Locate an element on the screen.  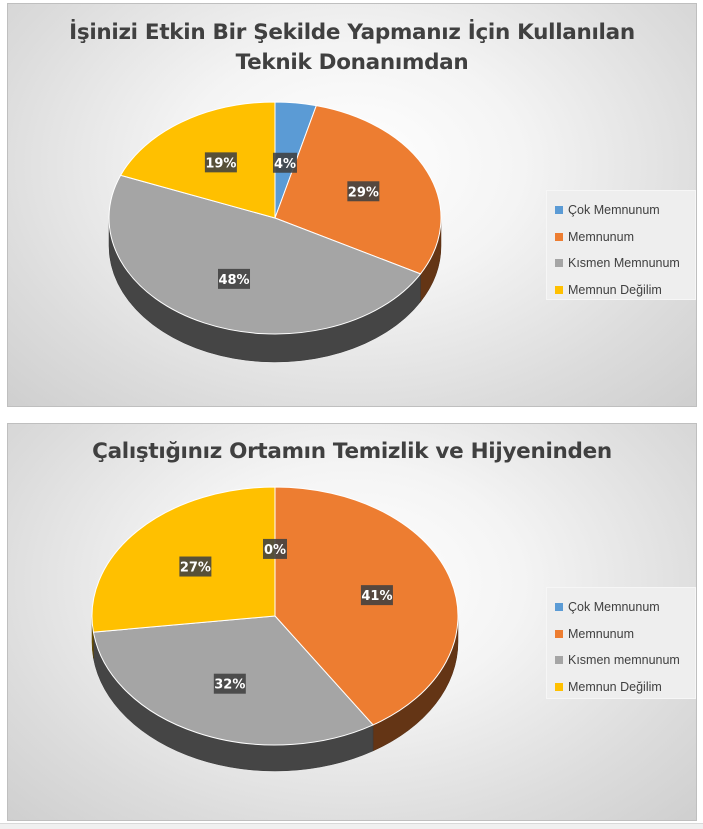
svg-text: 27% is located at coordinates (195, 568).